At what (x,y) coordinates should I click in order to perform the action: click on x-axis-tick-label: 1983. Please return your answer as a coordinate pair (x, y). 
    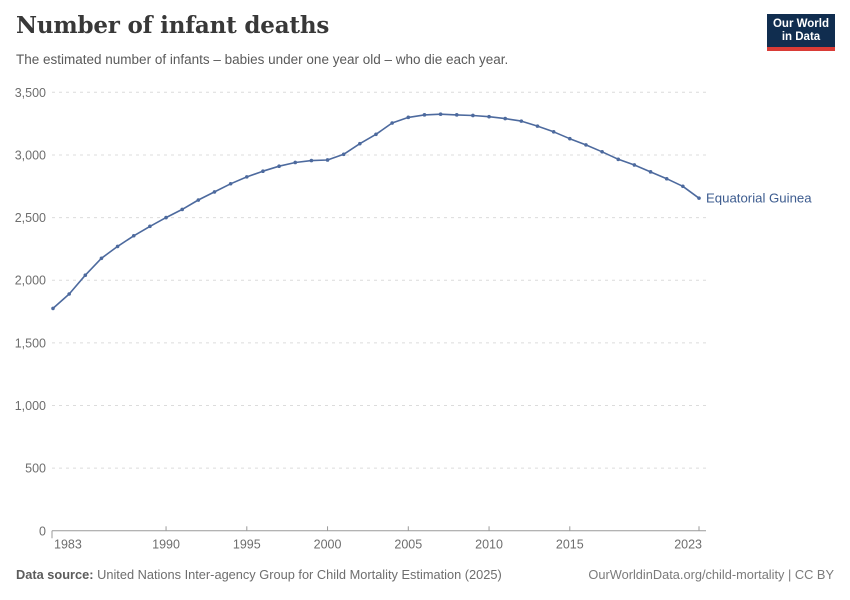
    Looking at the image, I should click on (68, 544).